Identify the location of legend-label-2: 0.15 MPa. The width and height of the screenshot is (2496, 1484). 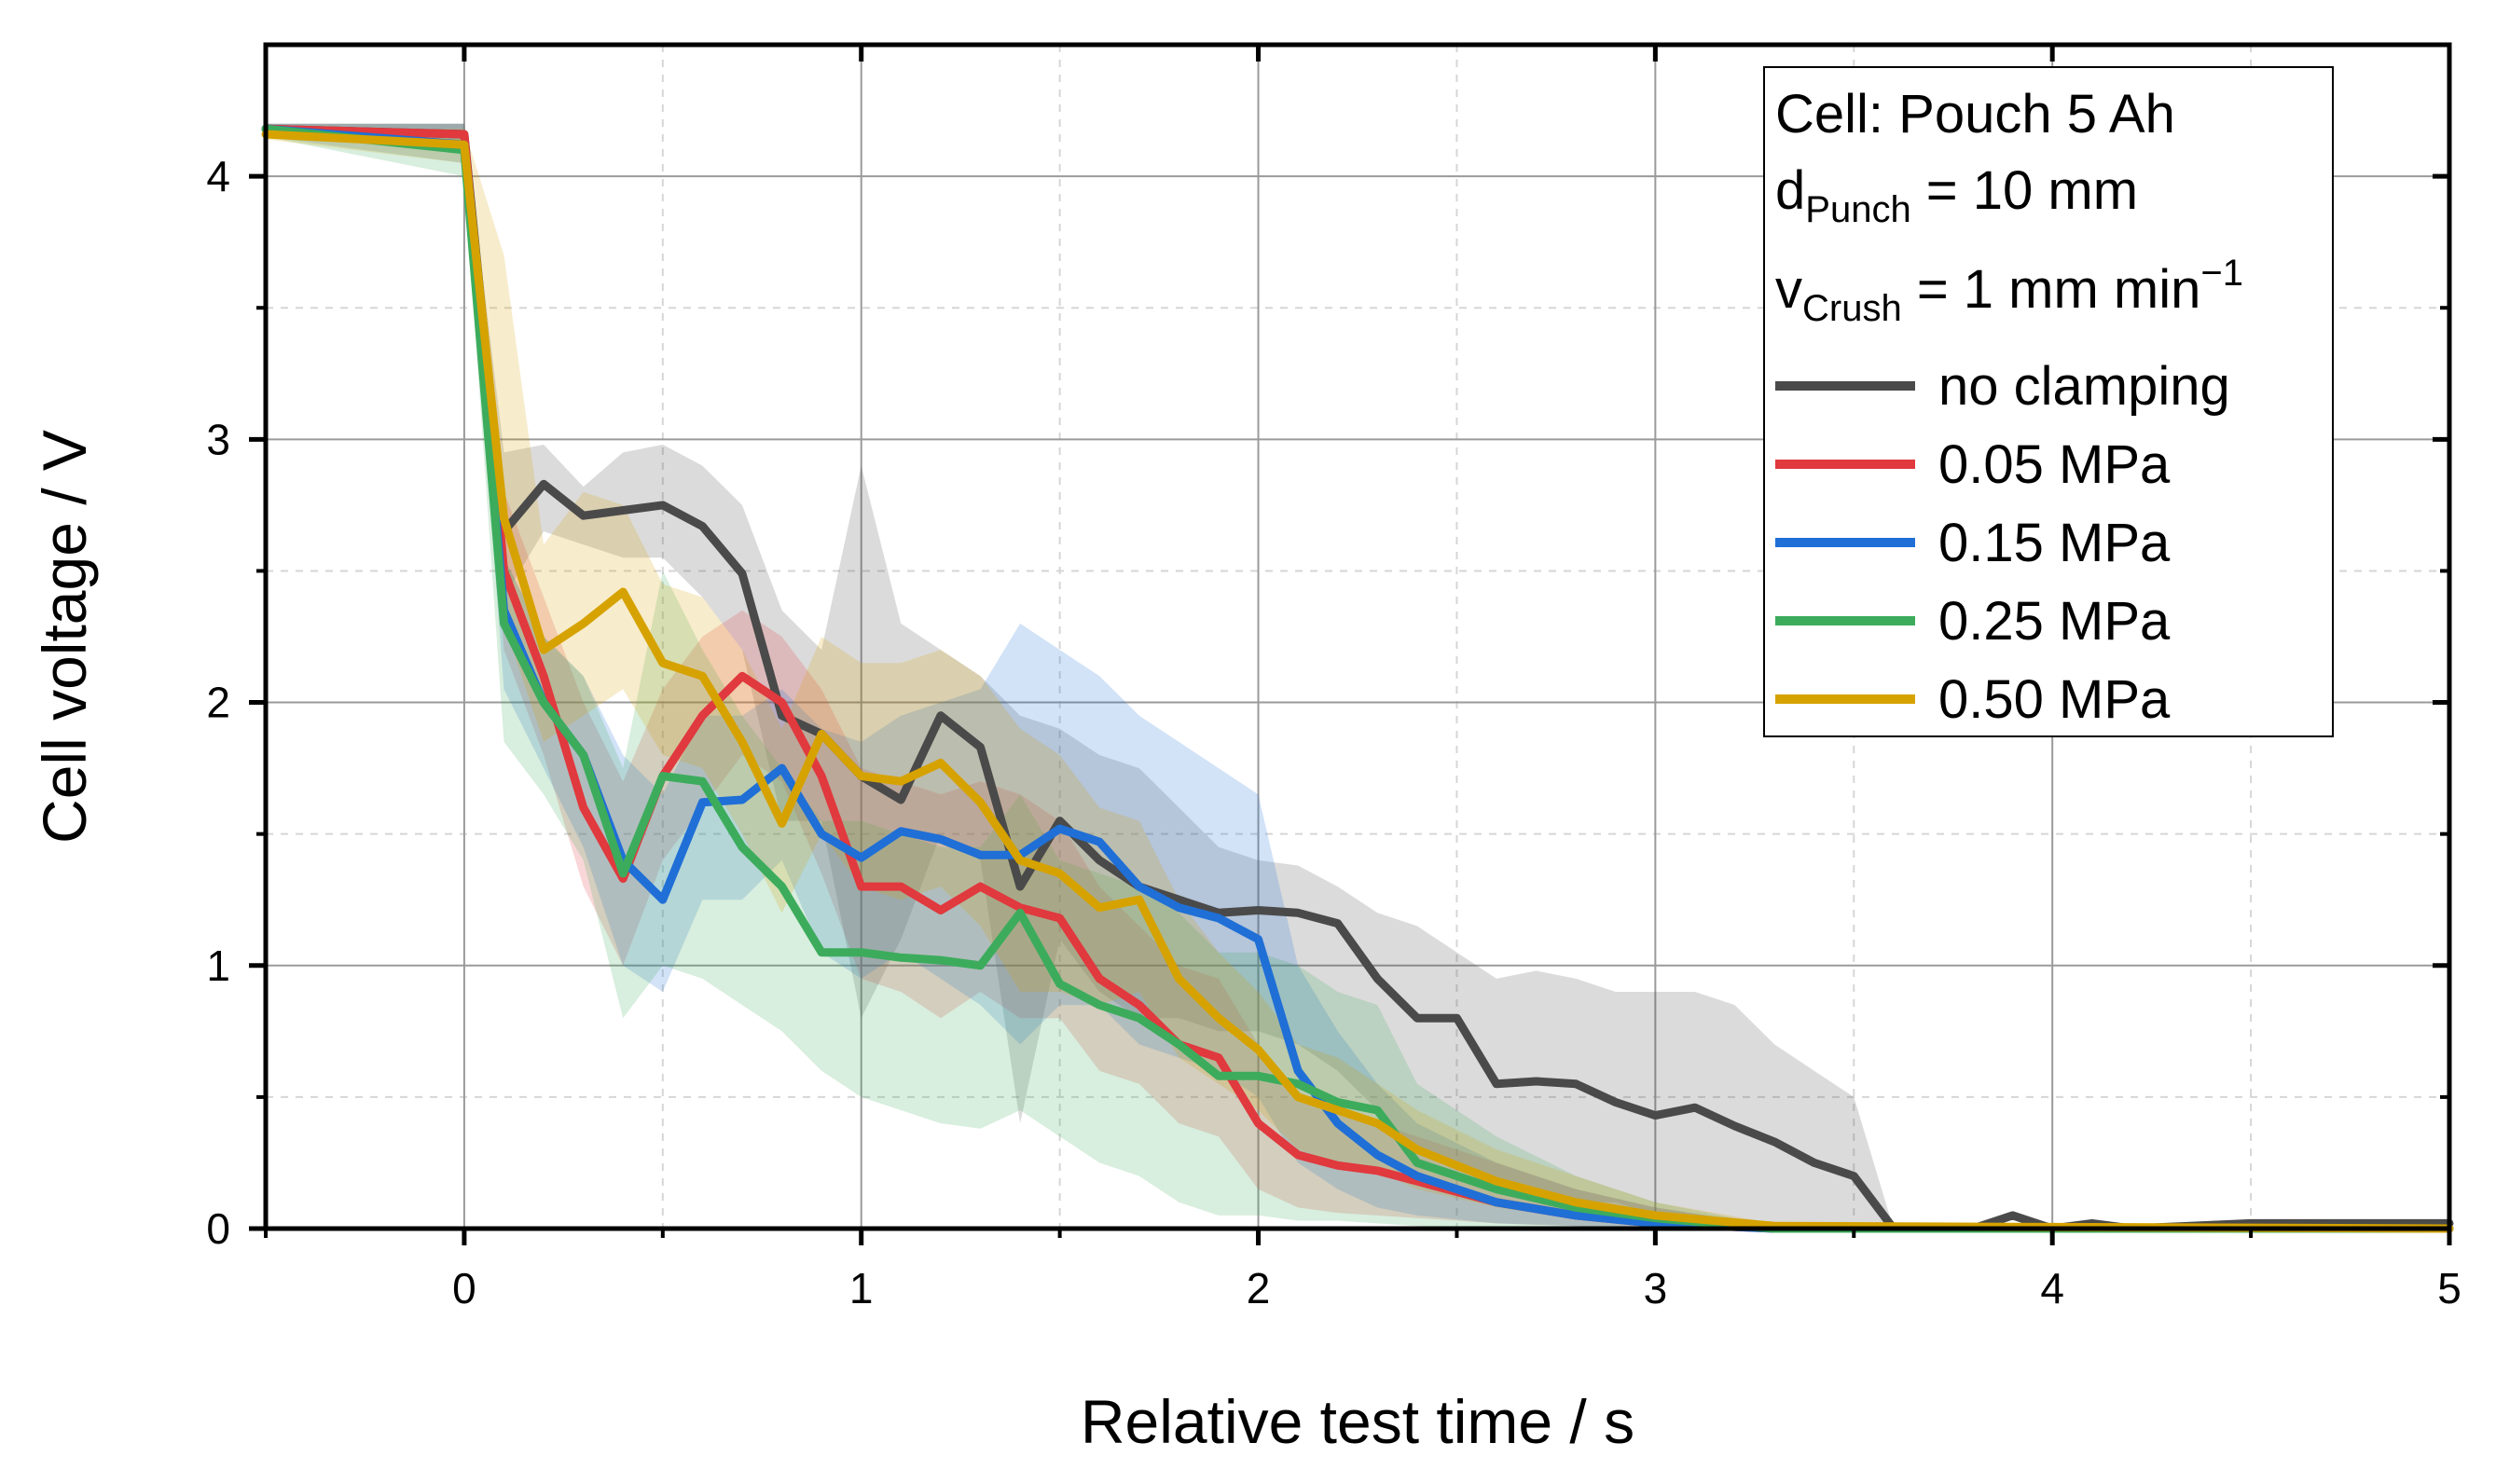
(2054, 543).